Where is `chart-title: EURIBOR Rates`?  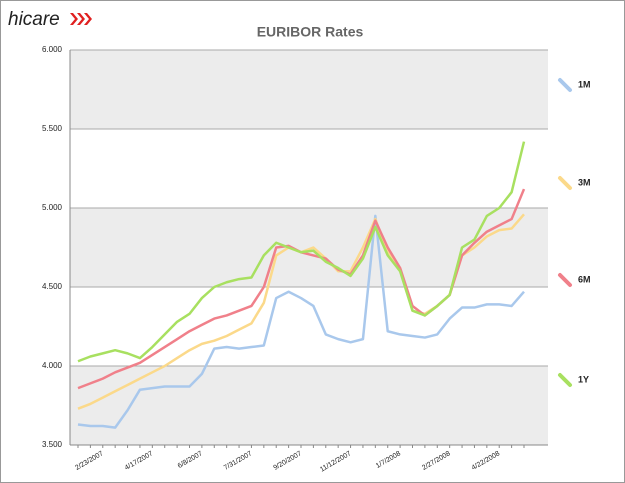
chart-title: EURIBOR Rates is located at coordinates (310, 32).